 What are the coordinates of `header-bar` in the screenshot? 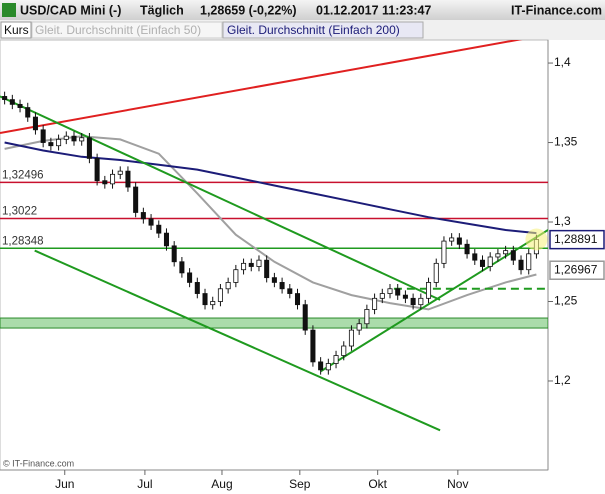 It's located at (302, 10).